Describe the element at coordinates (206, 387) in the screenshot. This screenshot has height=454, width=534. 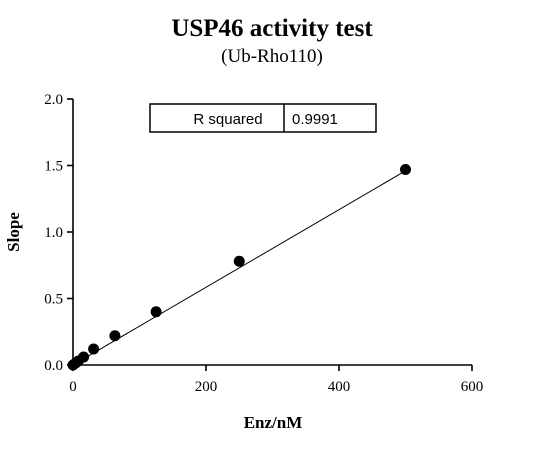
I see `x-tick-label: 200` at that location.